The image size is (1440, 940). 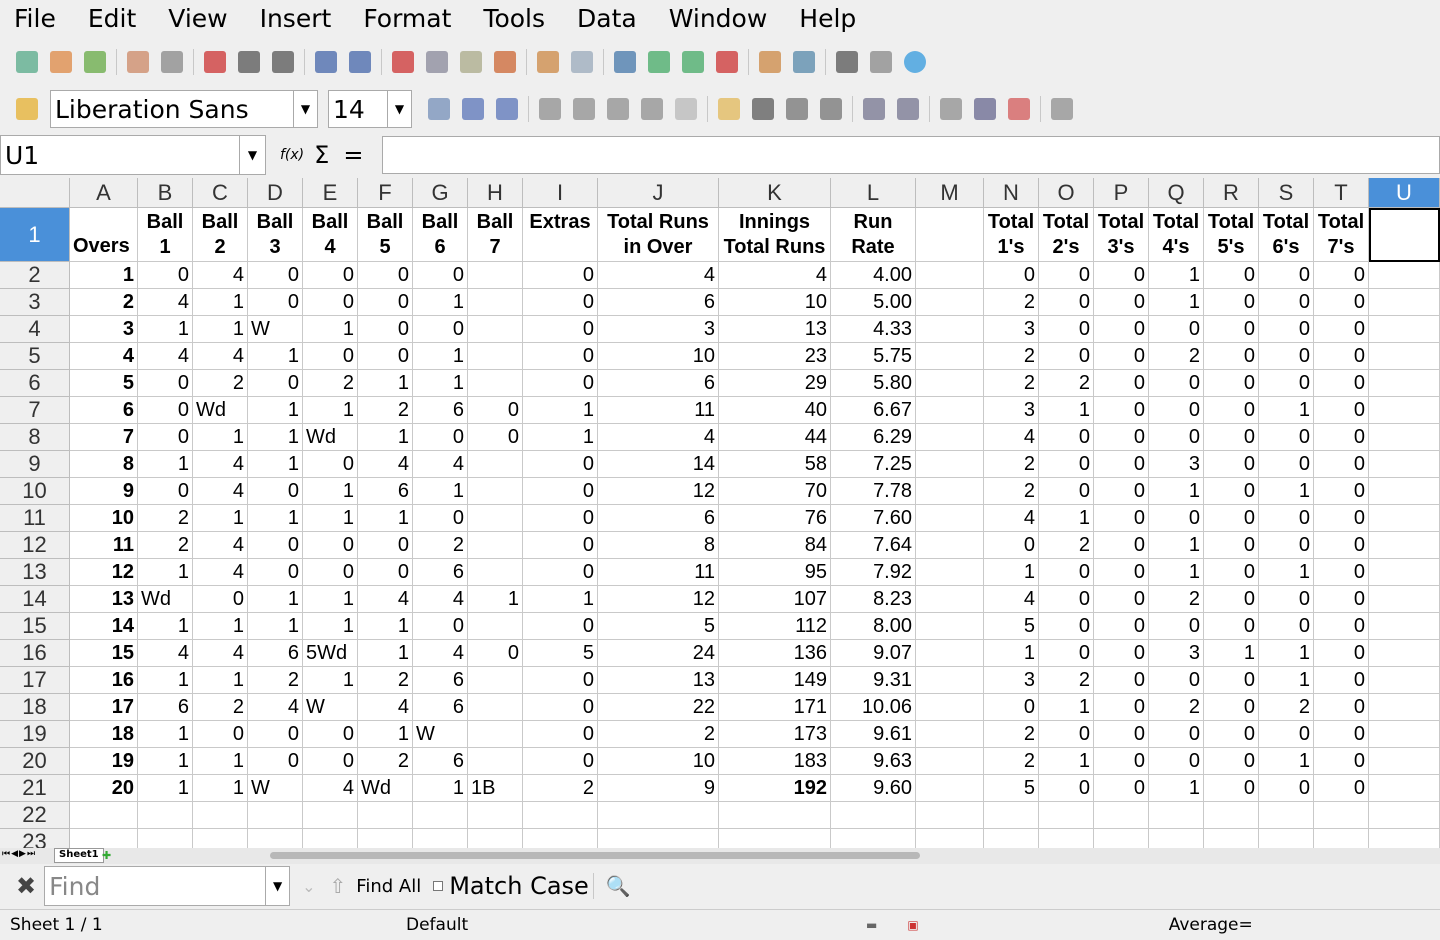 What do you see at coordinates (1286, 329) in the screenshot?
I see `cell-s4: 0` at bounding box center [1286, 329].